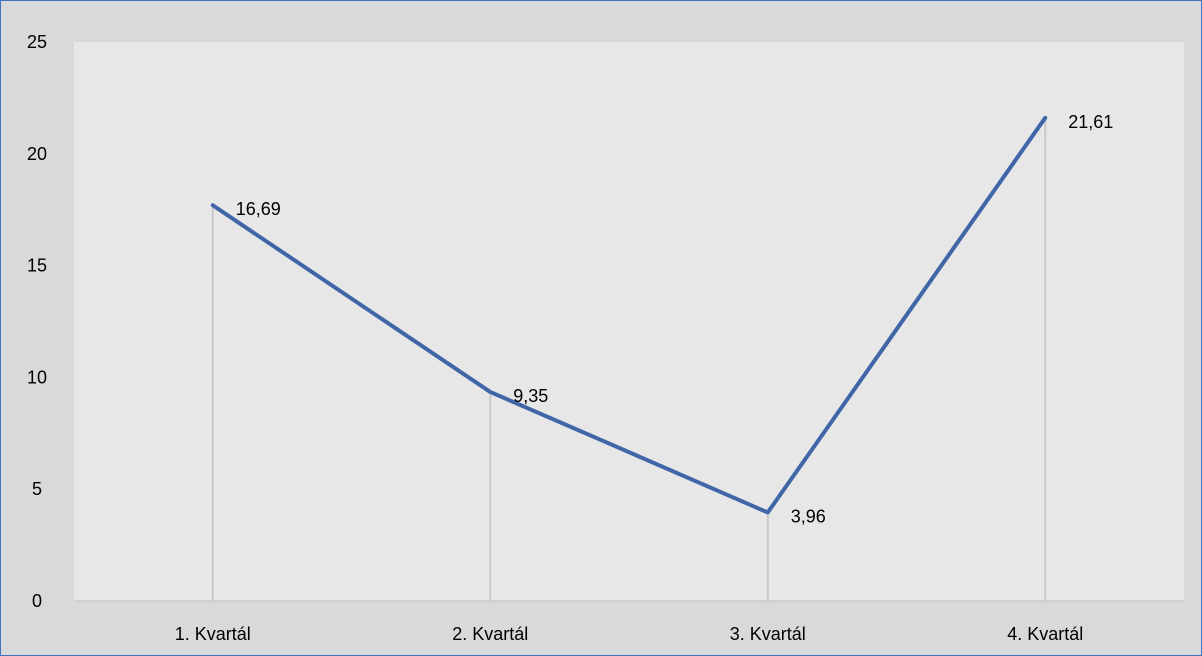 The width and height of the screenshot is (1202, 656). What do you see at coordinates (37, 489) in the screenshot?
I see `y-tick-label: 5` at bounding box center [37, 489].